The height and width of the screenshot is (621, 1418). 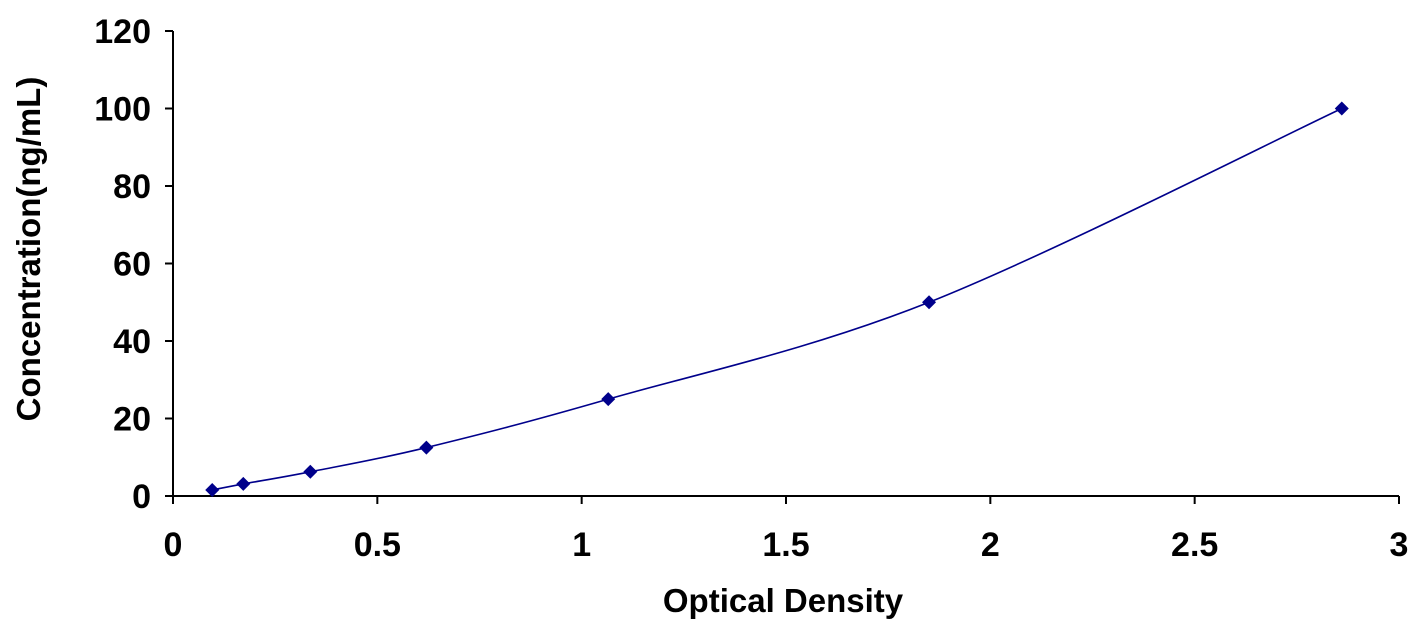 What do you see at coordinates (132, 187) in the screenshot?
I see `y-tick-label: 80` at bounding box center [132, 187].